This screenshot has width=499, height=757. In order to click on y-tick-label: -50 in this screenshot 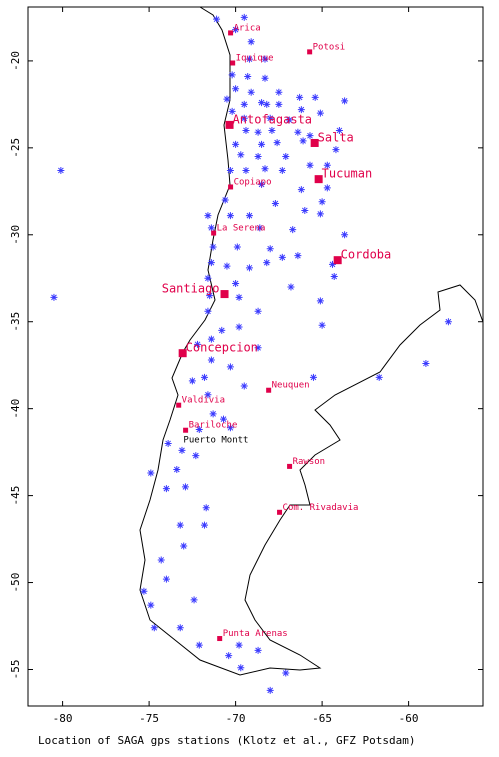, I will do `click(15, 583)`.